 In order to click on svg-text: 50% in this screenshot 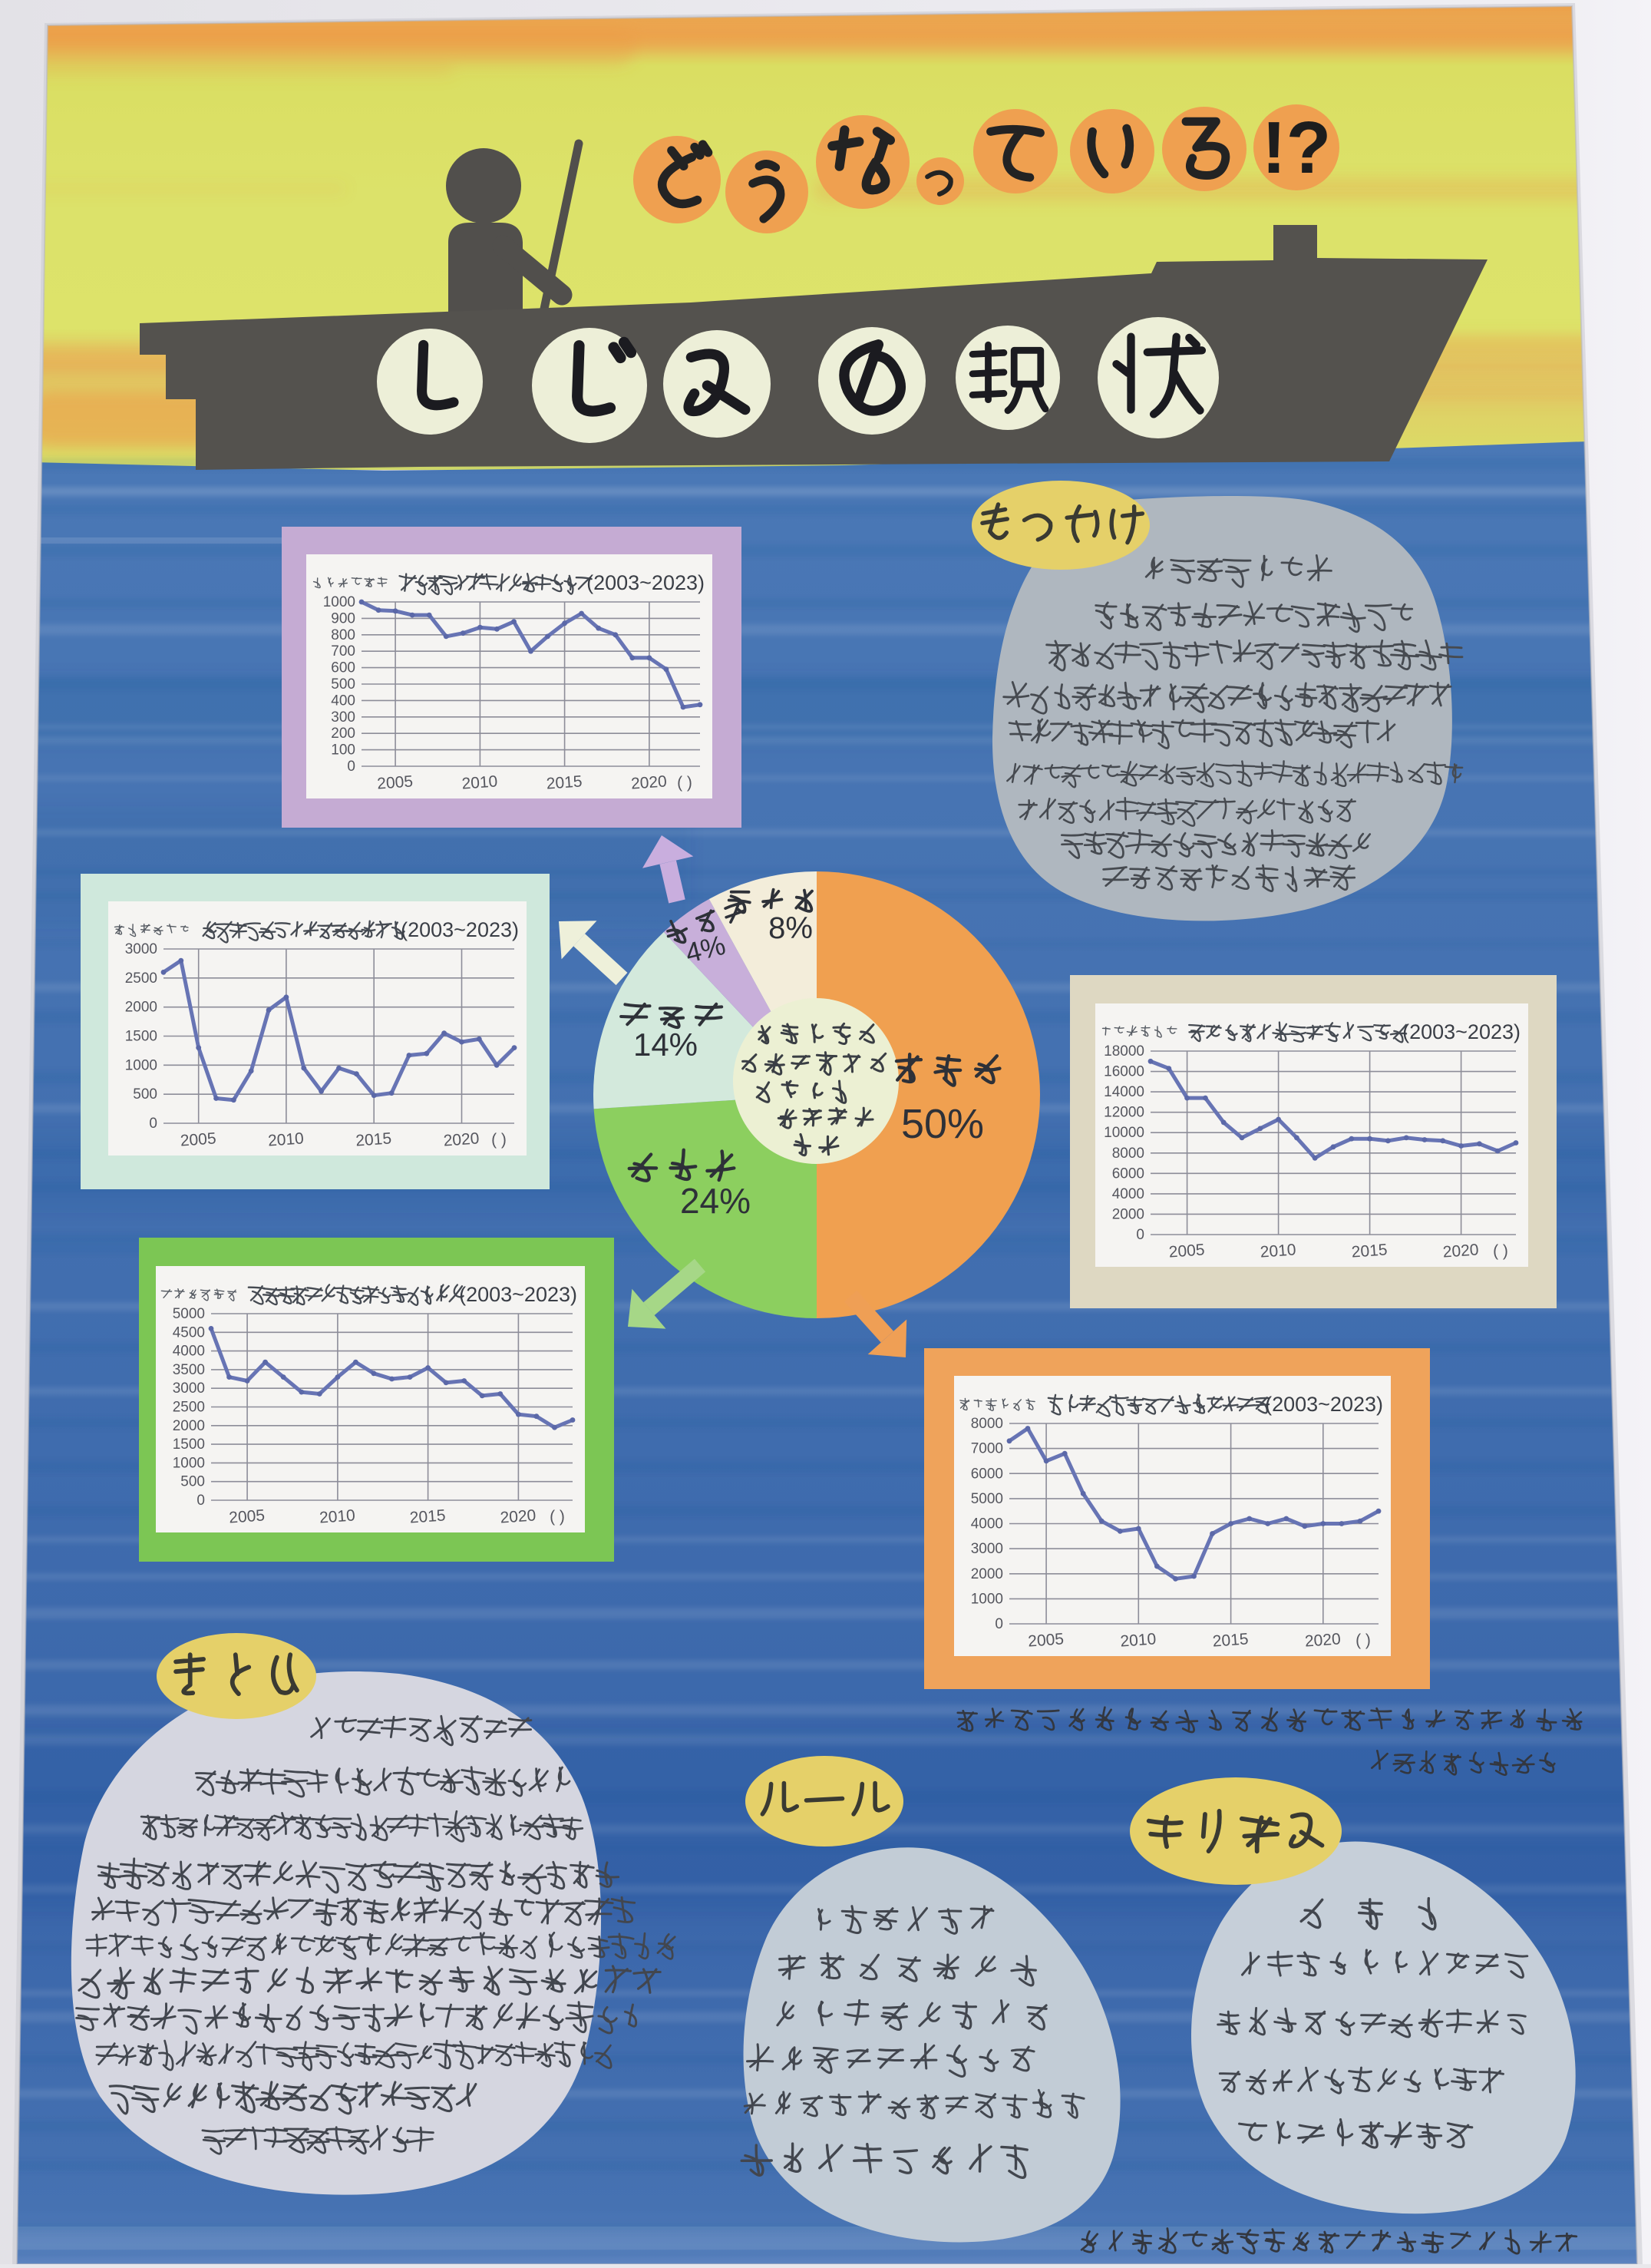, I will do `click(942, 1124)`.